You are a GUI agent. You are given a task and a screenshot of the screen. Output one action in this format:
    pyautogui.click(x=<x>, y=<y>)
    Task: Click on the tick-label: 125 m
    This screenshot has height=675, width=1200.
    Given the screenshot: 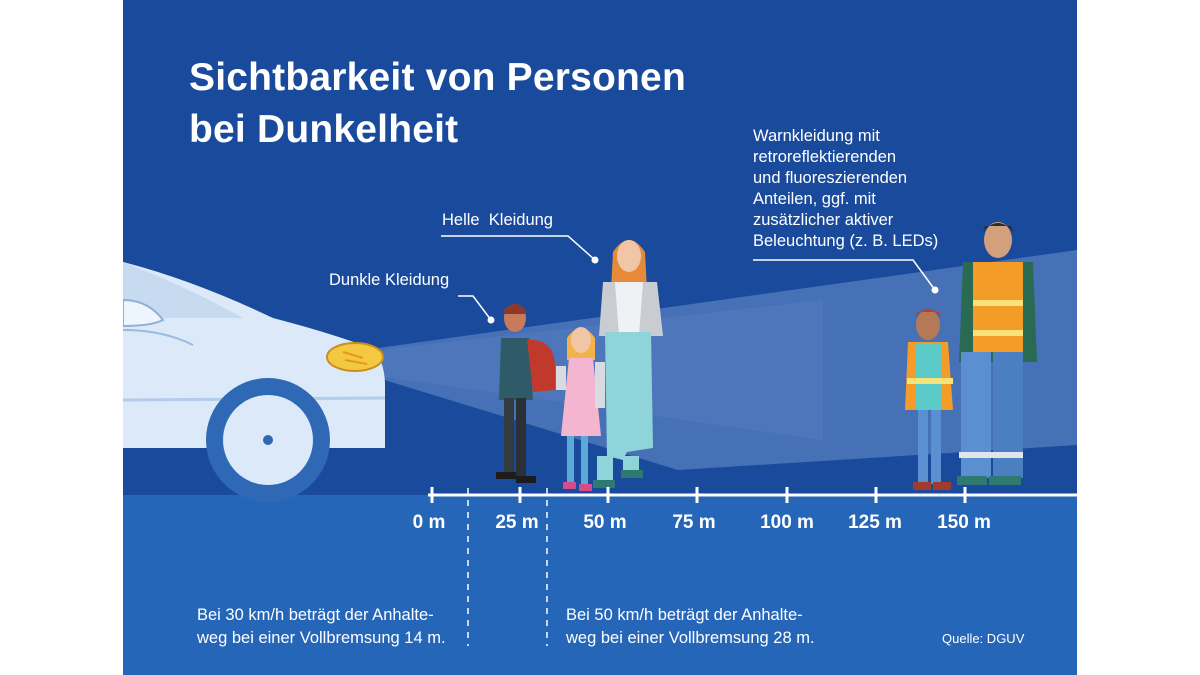 What is the action you would take?
    pyautogui.click(x=875, y=522)
    